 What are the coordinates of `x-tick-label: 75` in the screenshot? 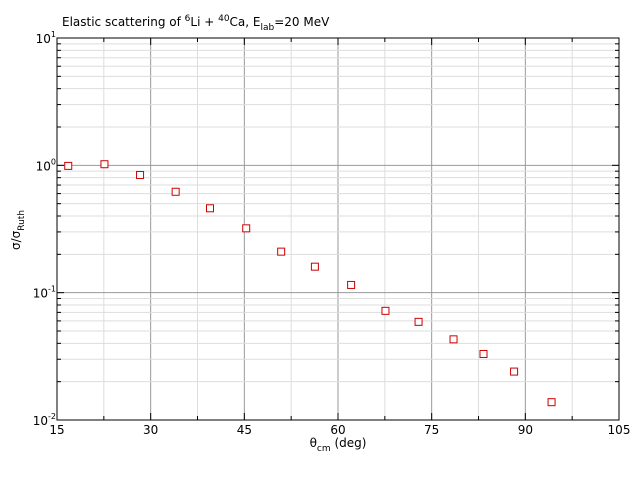 It's located at (431, 430).